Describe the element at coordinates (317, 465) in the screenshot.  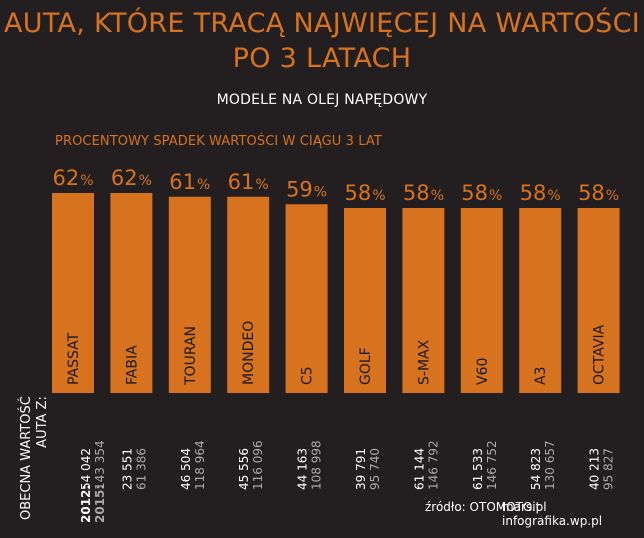
I see `value-2015: 108 998` at that location.